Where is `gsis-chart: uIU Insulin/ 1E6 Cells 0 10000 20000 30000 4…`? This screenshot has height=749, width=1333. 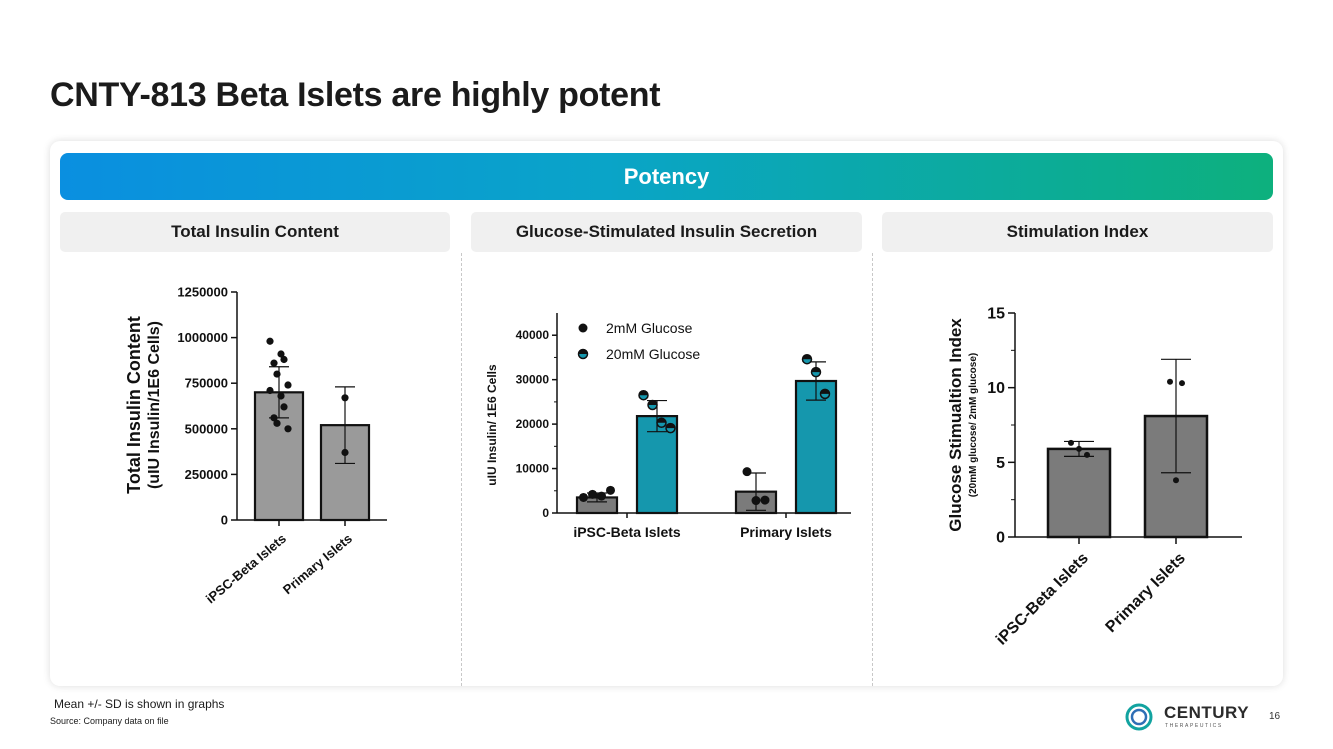
gsis-chart: uIU Insulin/ 1E6 Cells 0 10000 20000 30000 4… is located at coordinates (668, 426).